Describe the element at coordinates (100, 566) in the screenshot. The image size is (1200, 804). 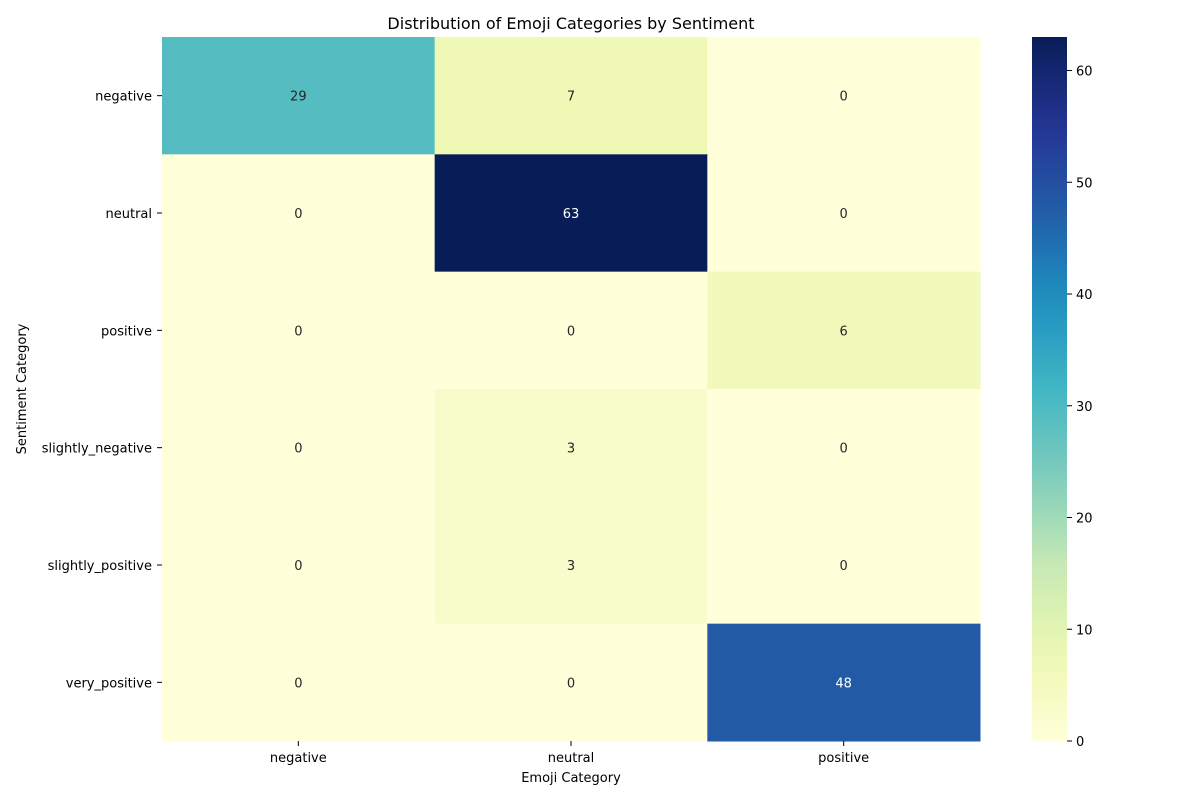
I see `y-tick-label: slightly_positive` at that location.